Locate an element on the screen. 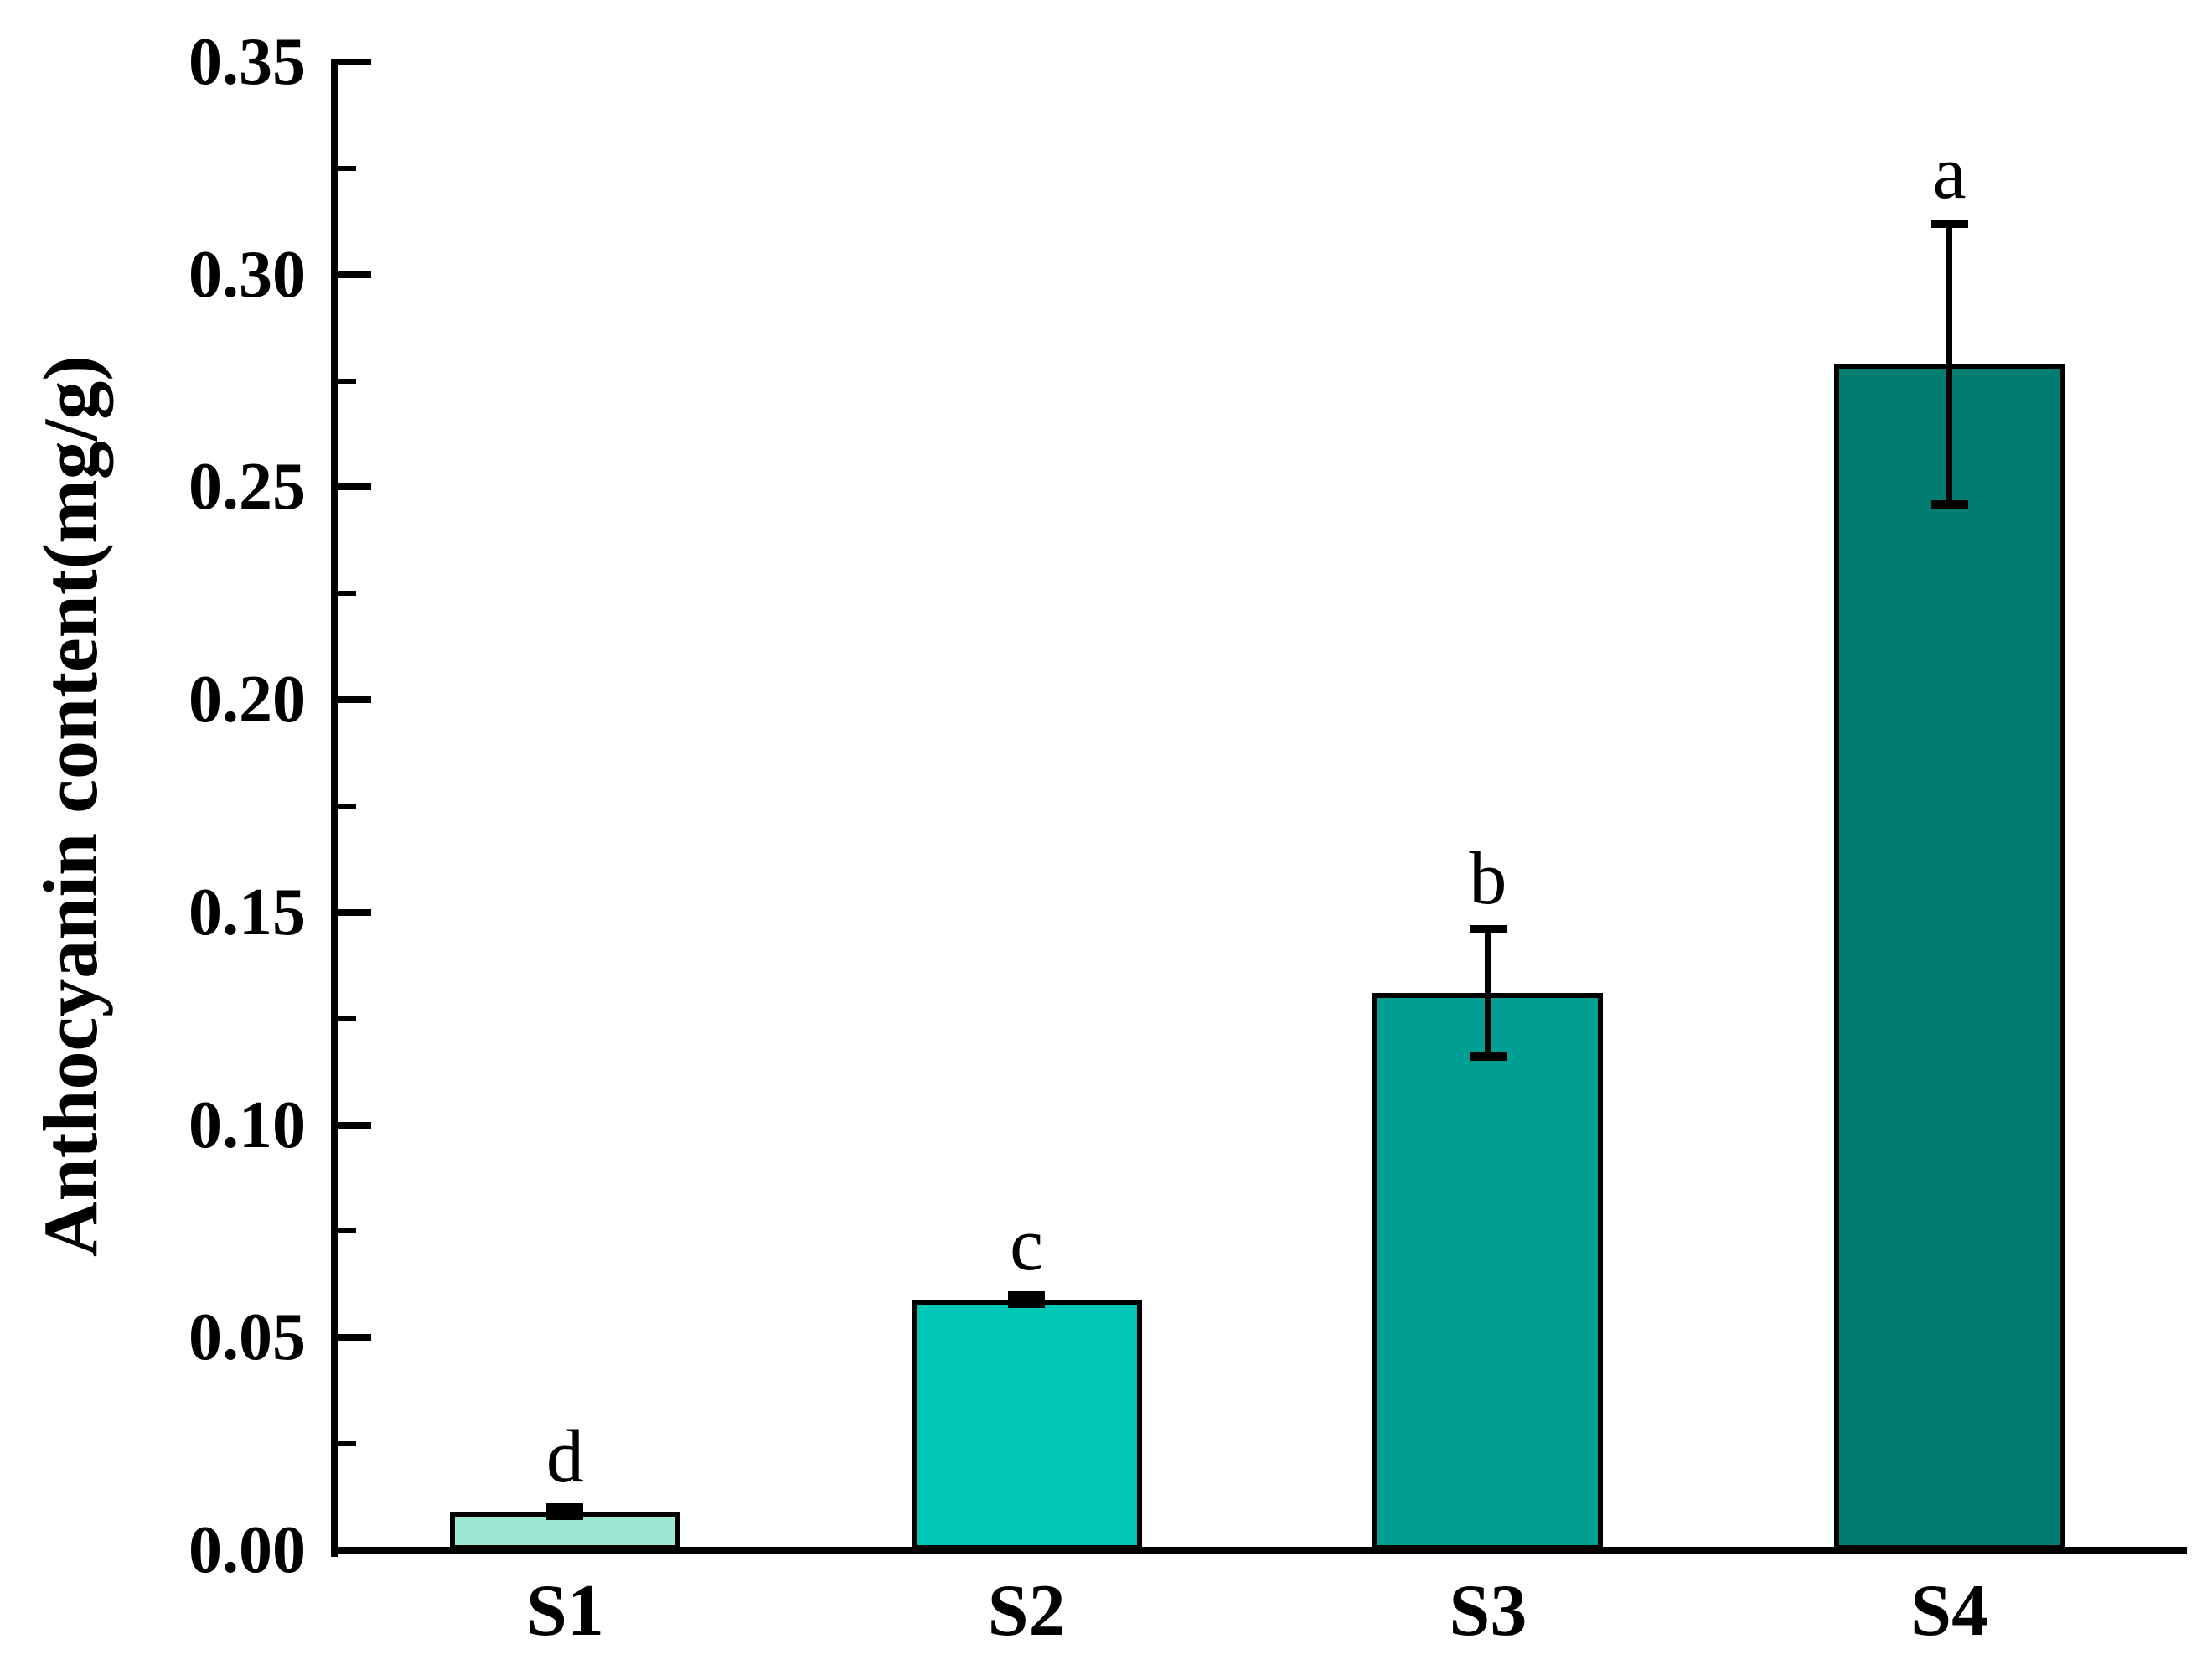 Image resolution: width=2212 pixels, height=1670 pixels. error-cap-bottom-S2 is located at coordinates (1027, 1303).